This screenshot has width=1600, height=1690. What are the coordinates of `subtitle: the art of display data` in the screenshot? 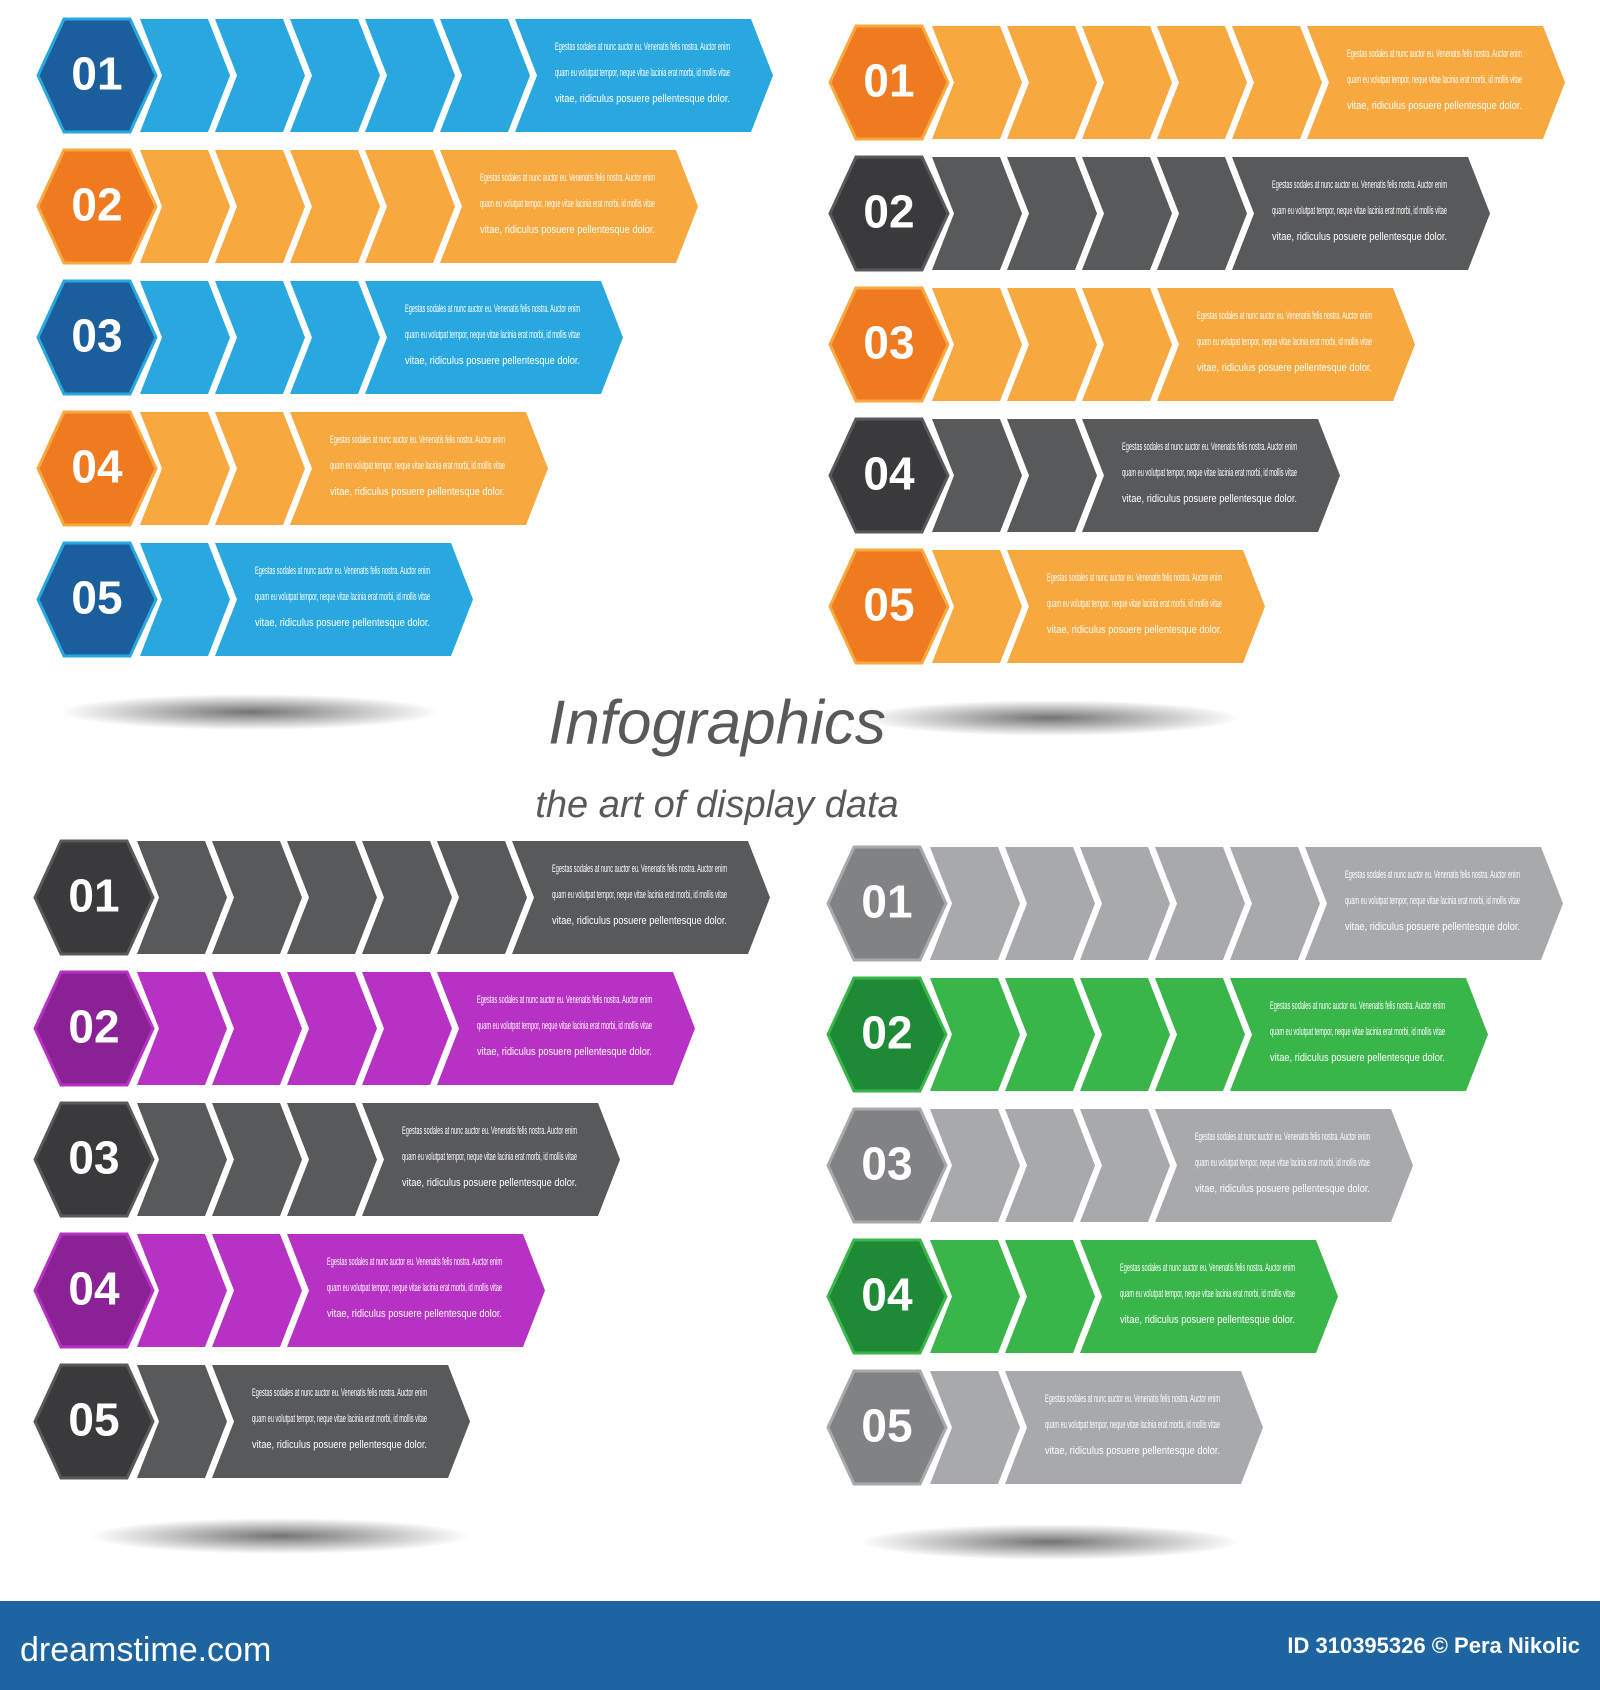 It's located at (716, 805).